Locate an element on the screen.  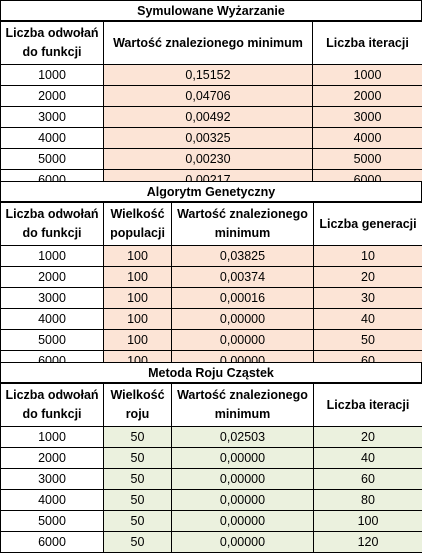
sa-cell-min: 0,04706 is located at coordinates (208, 96).